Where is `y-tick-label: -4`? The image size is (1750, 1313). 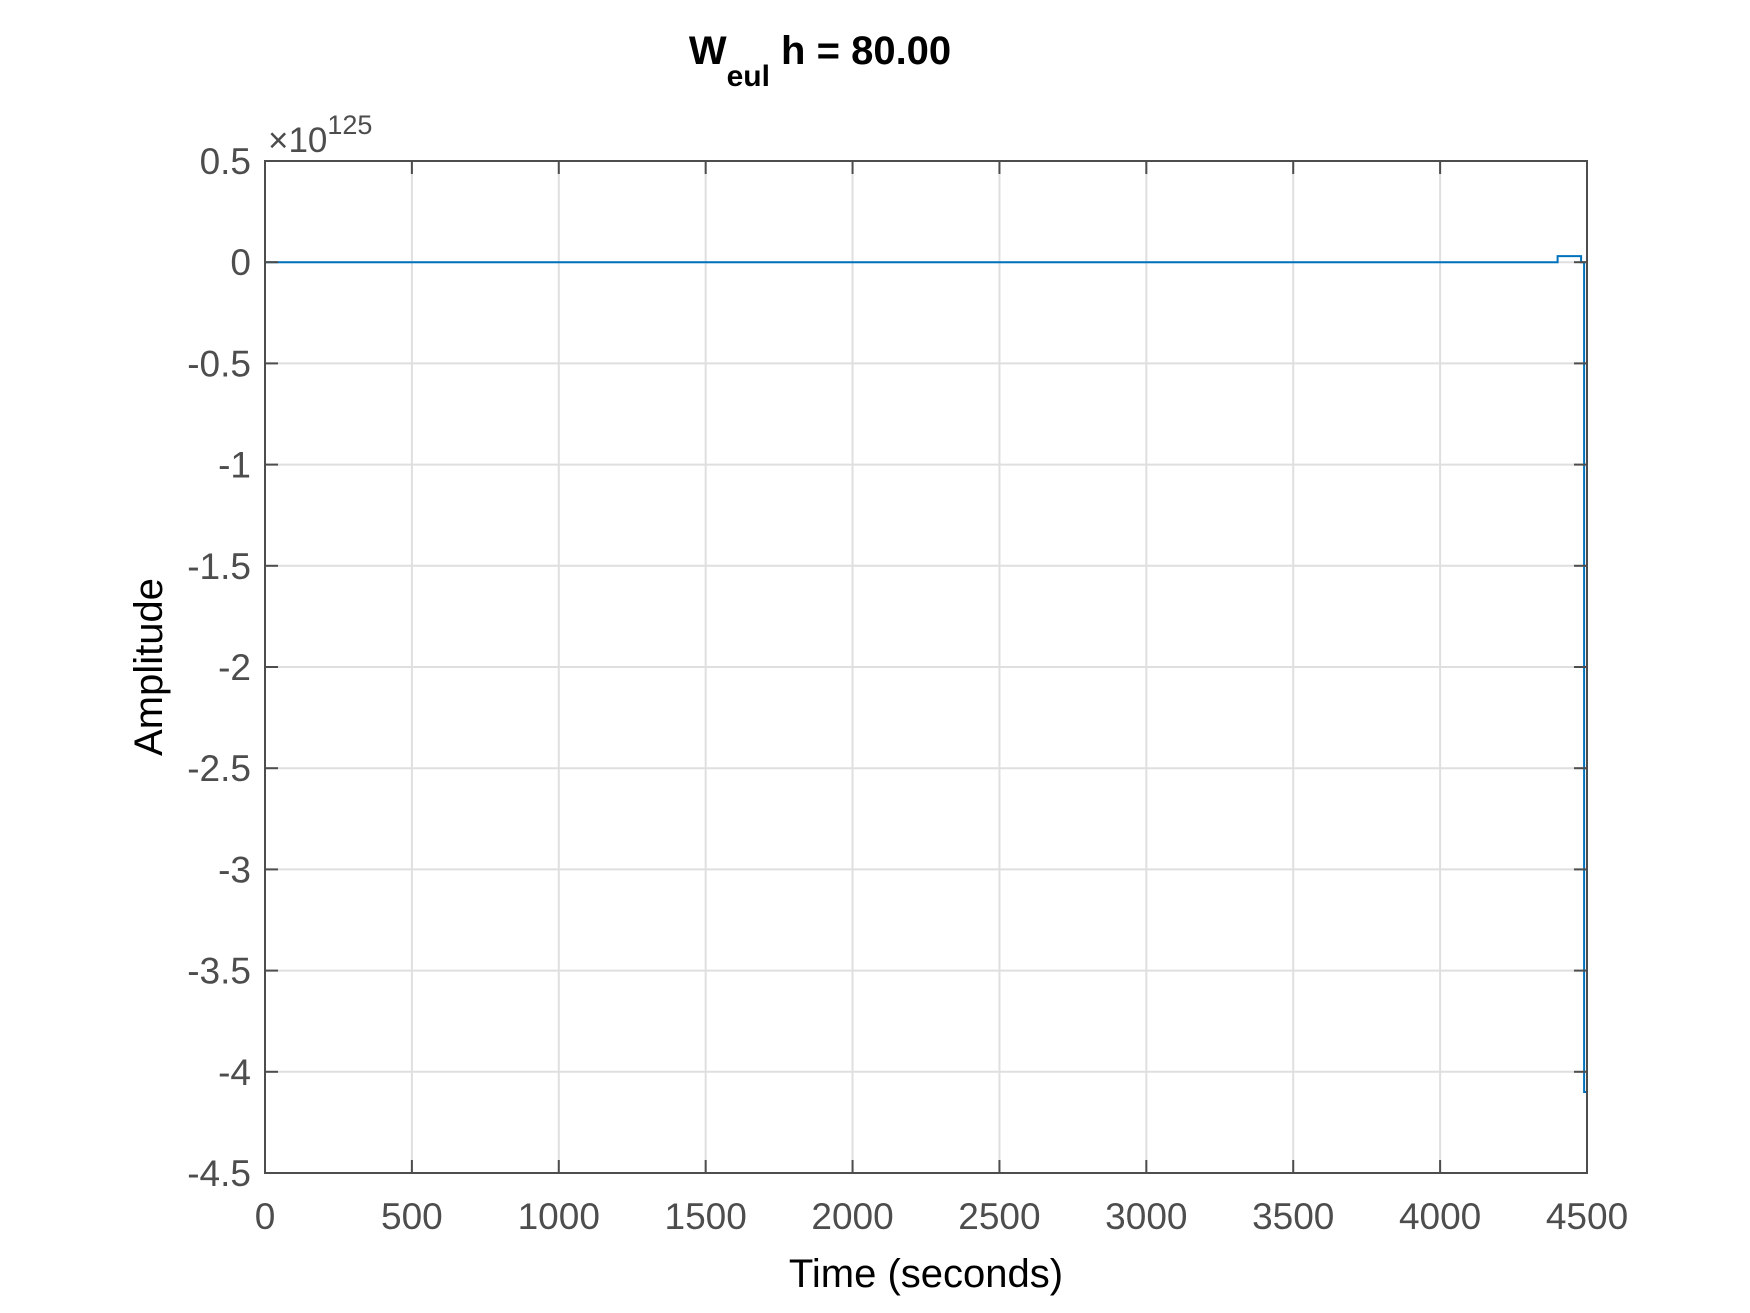
y-tick-label: -4 is located at coordinates (234, 1072).